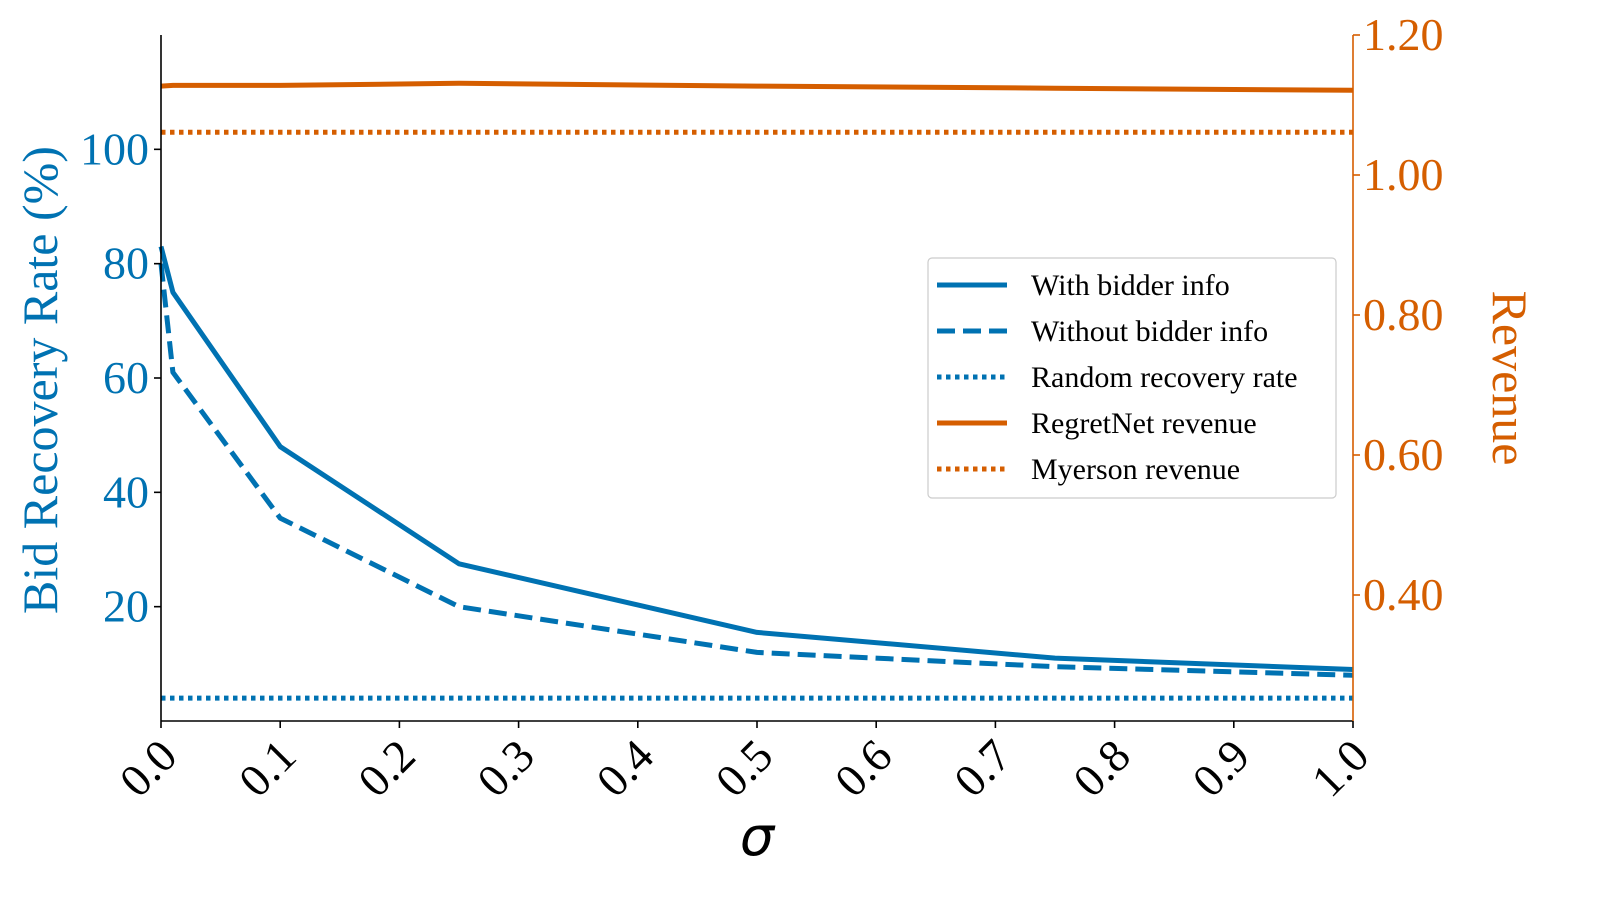  I want to click on y-axis-label-left: Bid Recovery Rate (%), so click(40, 380).